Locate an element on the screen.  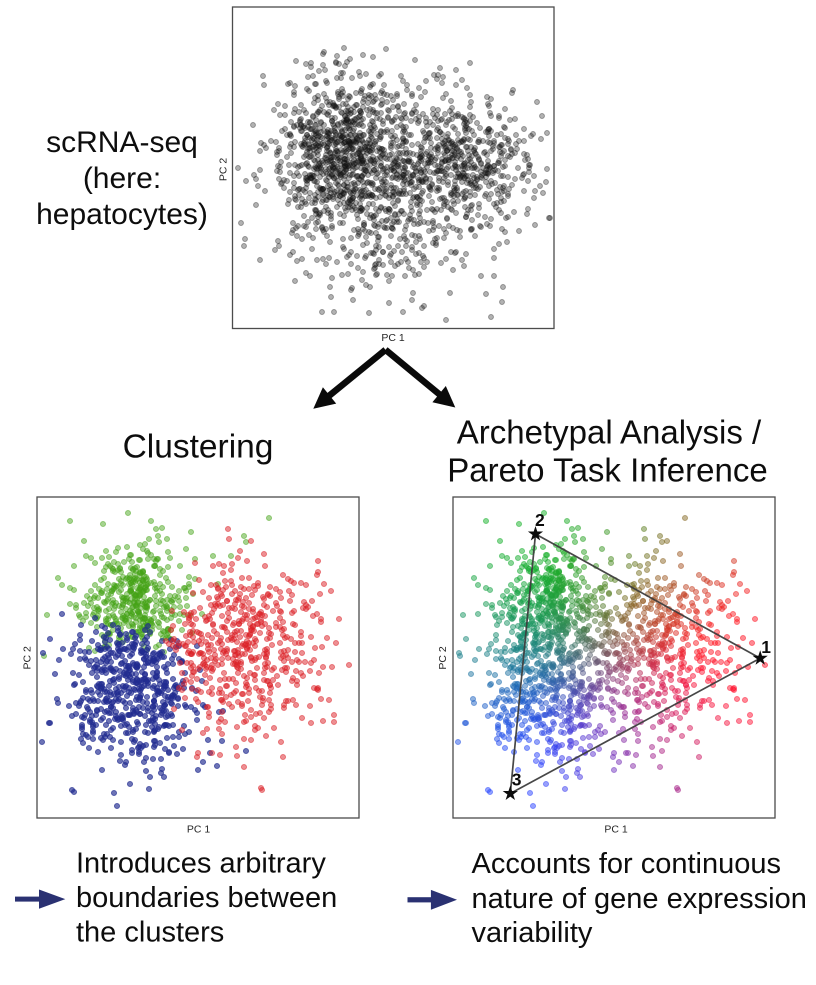
svg-text: the clusters is located at coordinates (150, 932).